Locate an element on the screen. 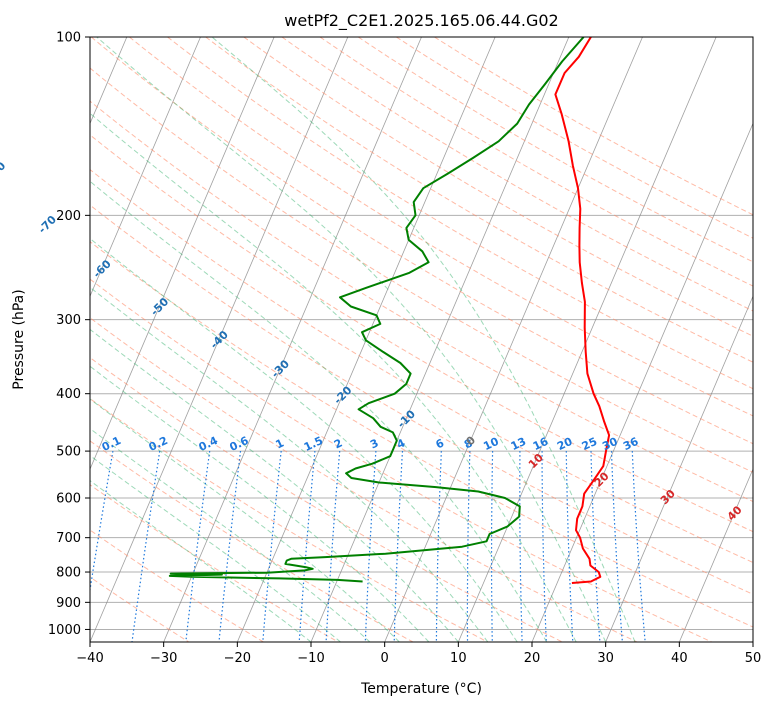 This screenshot has width=775, height=708. x-tick-label: −30 is located at coordinates (163, 658).